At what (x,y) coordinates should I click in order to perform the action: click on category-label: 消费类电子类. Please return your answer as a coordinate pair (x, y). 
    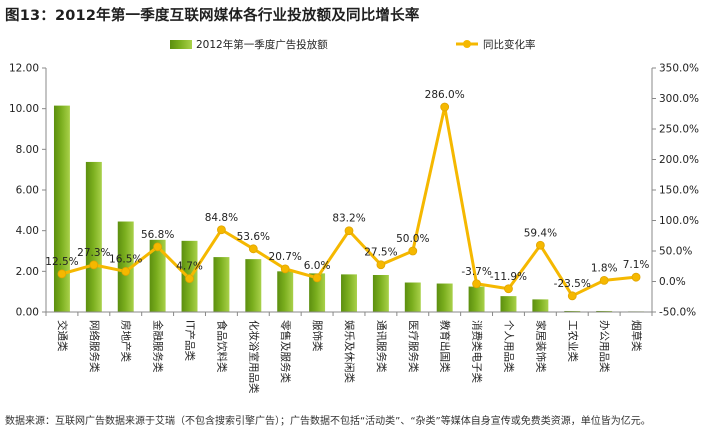
    Looking at the image, I should click on (477, 351).